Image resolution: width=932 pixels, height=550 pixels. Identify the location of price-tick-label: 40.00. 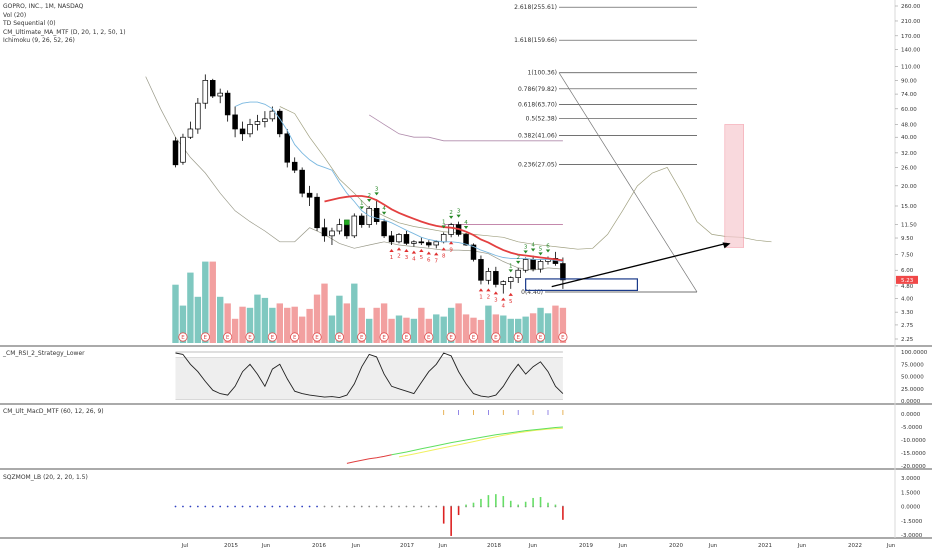
(909, 138).